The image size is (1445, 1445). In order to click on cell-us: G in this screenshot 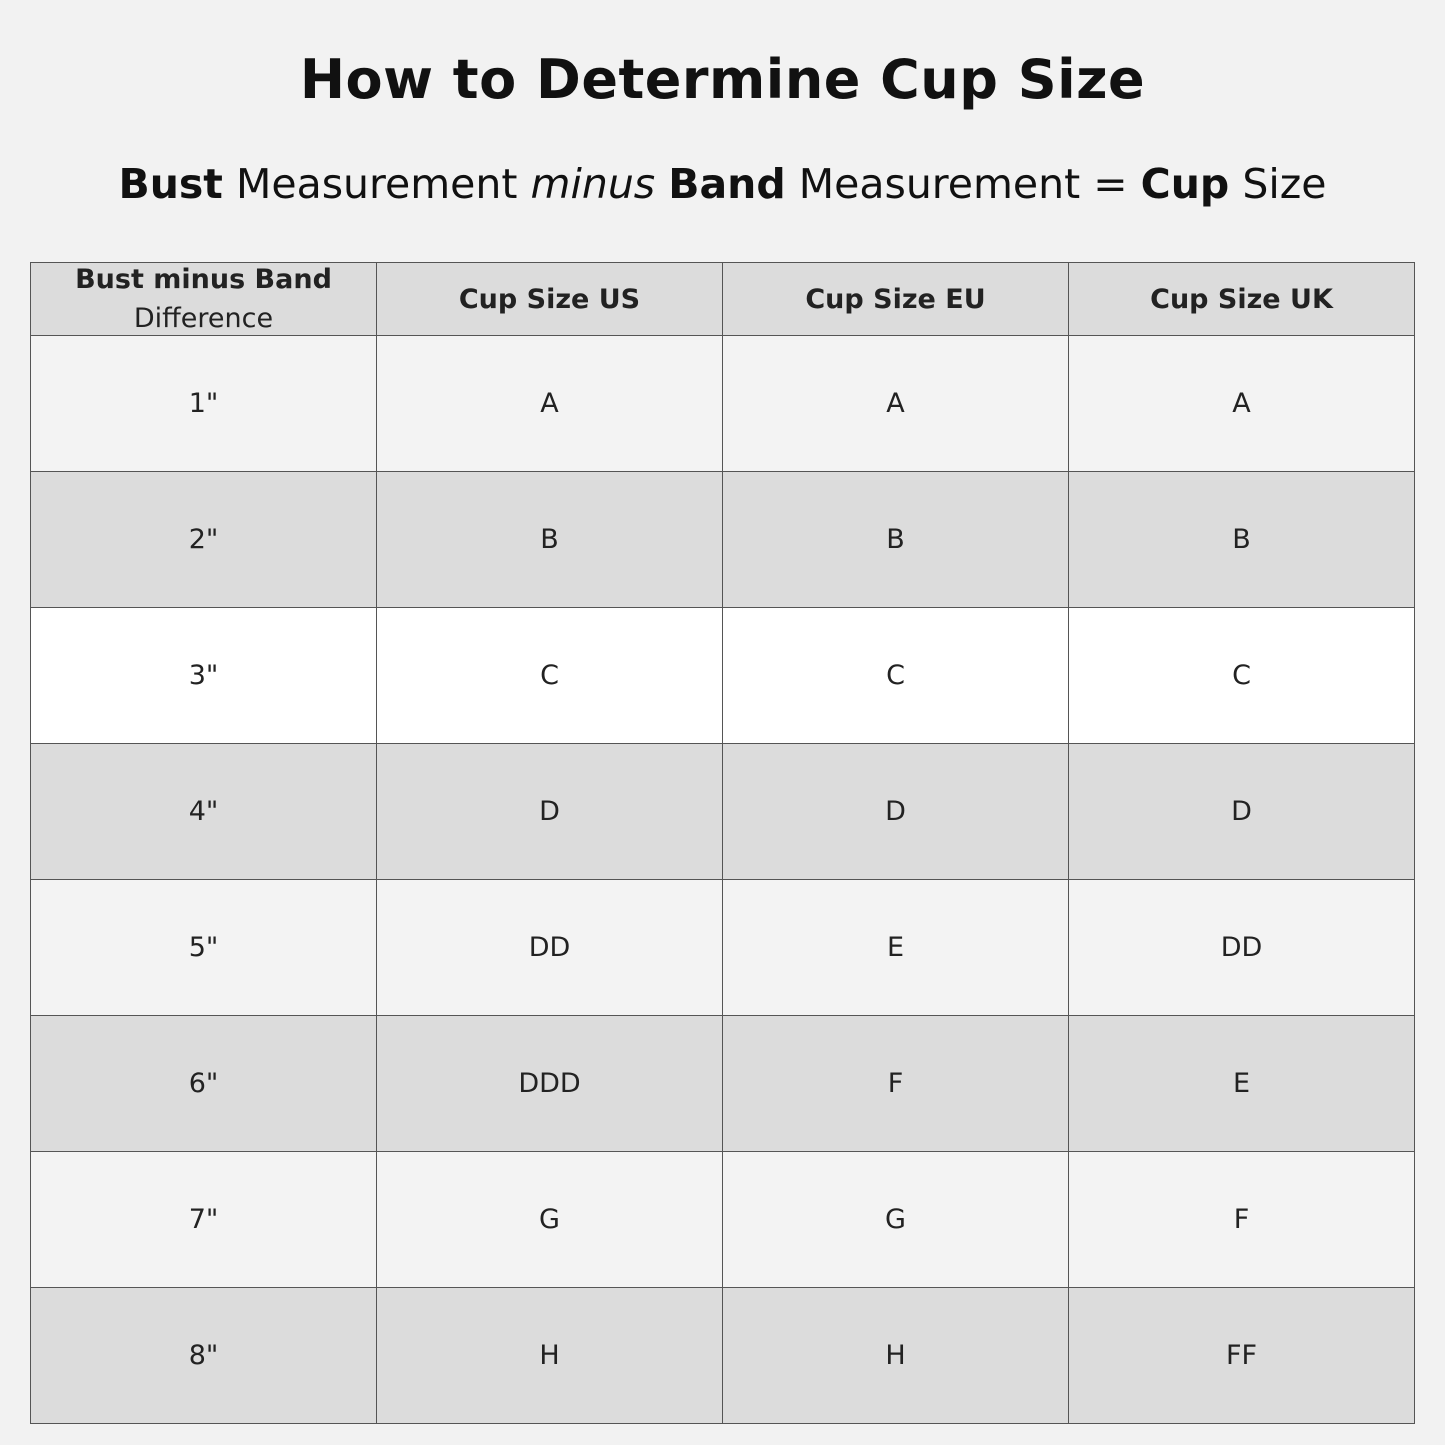, I will do `click(549, 1219)`.